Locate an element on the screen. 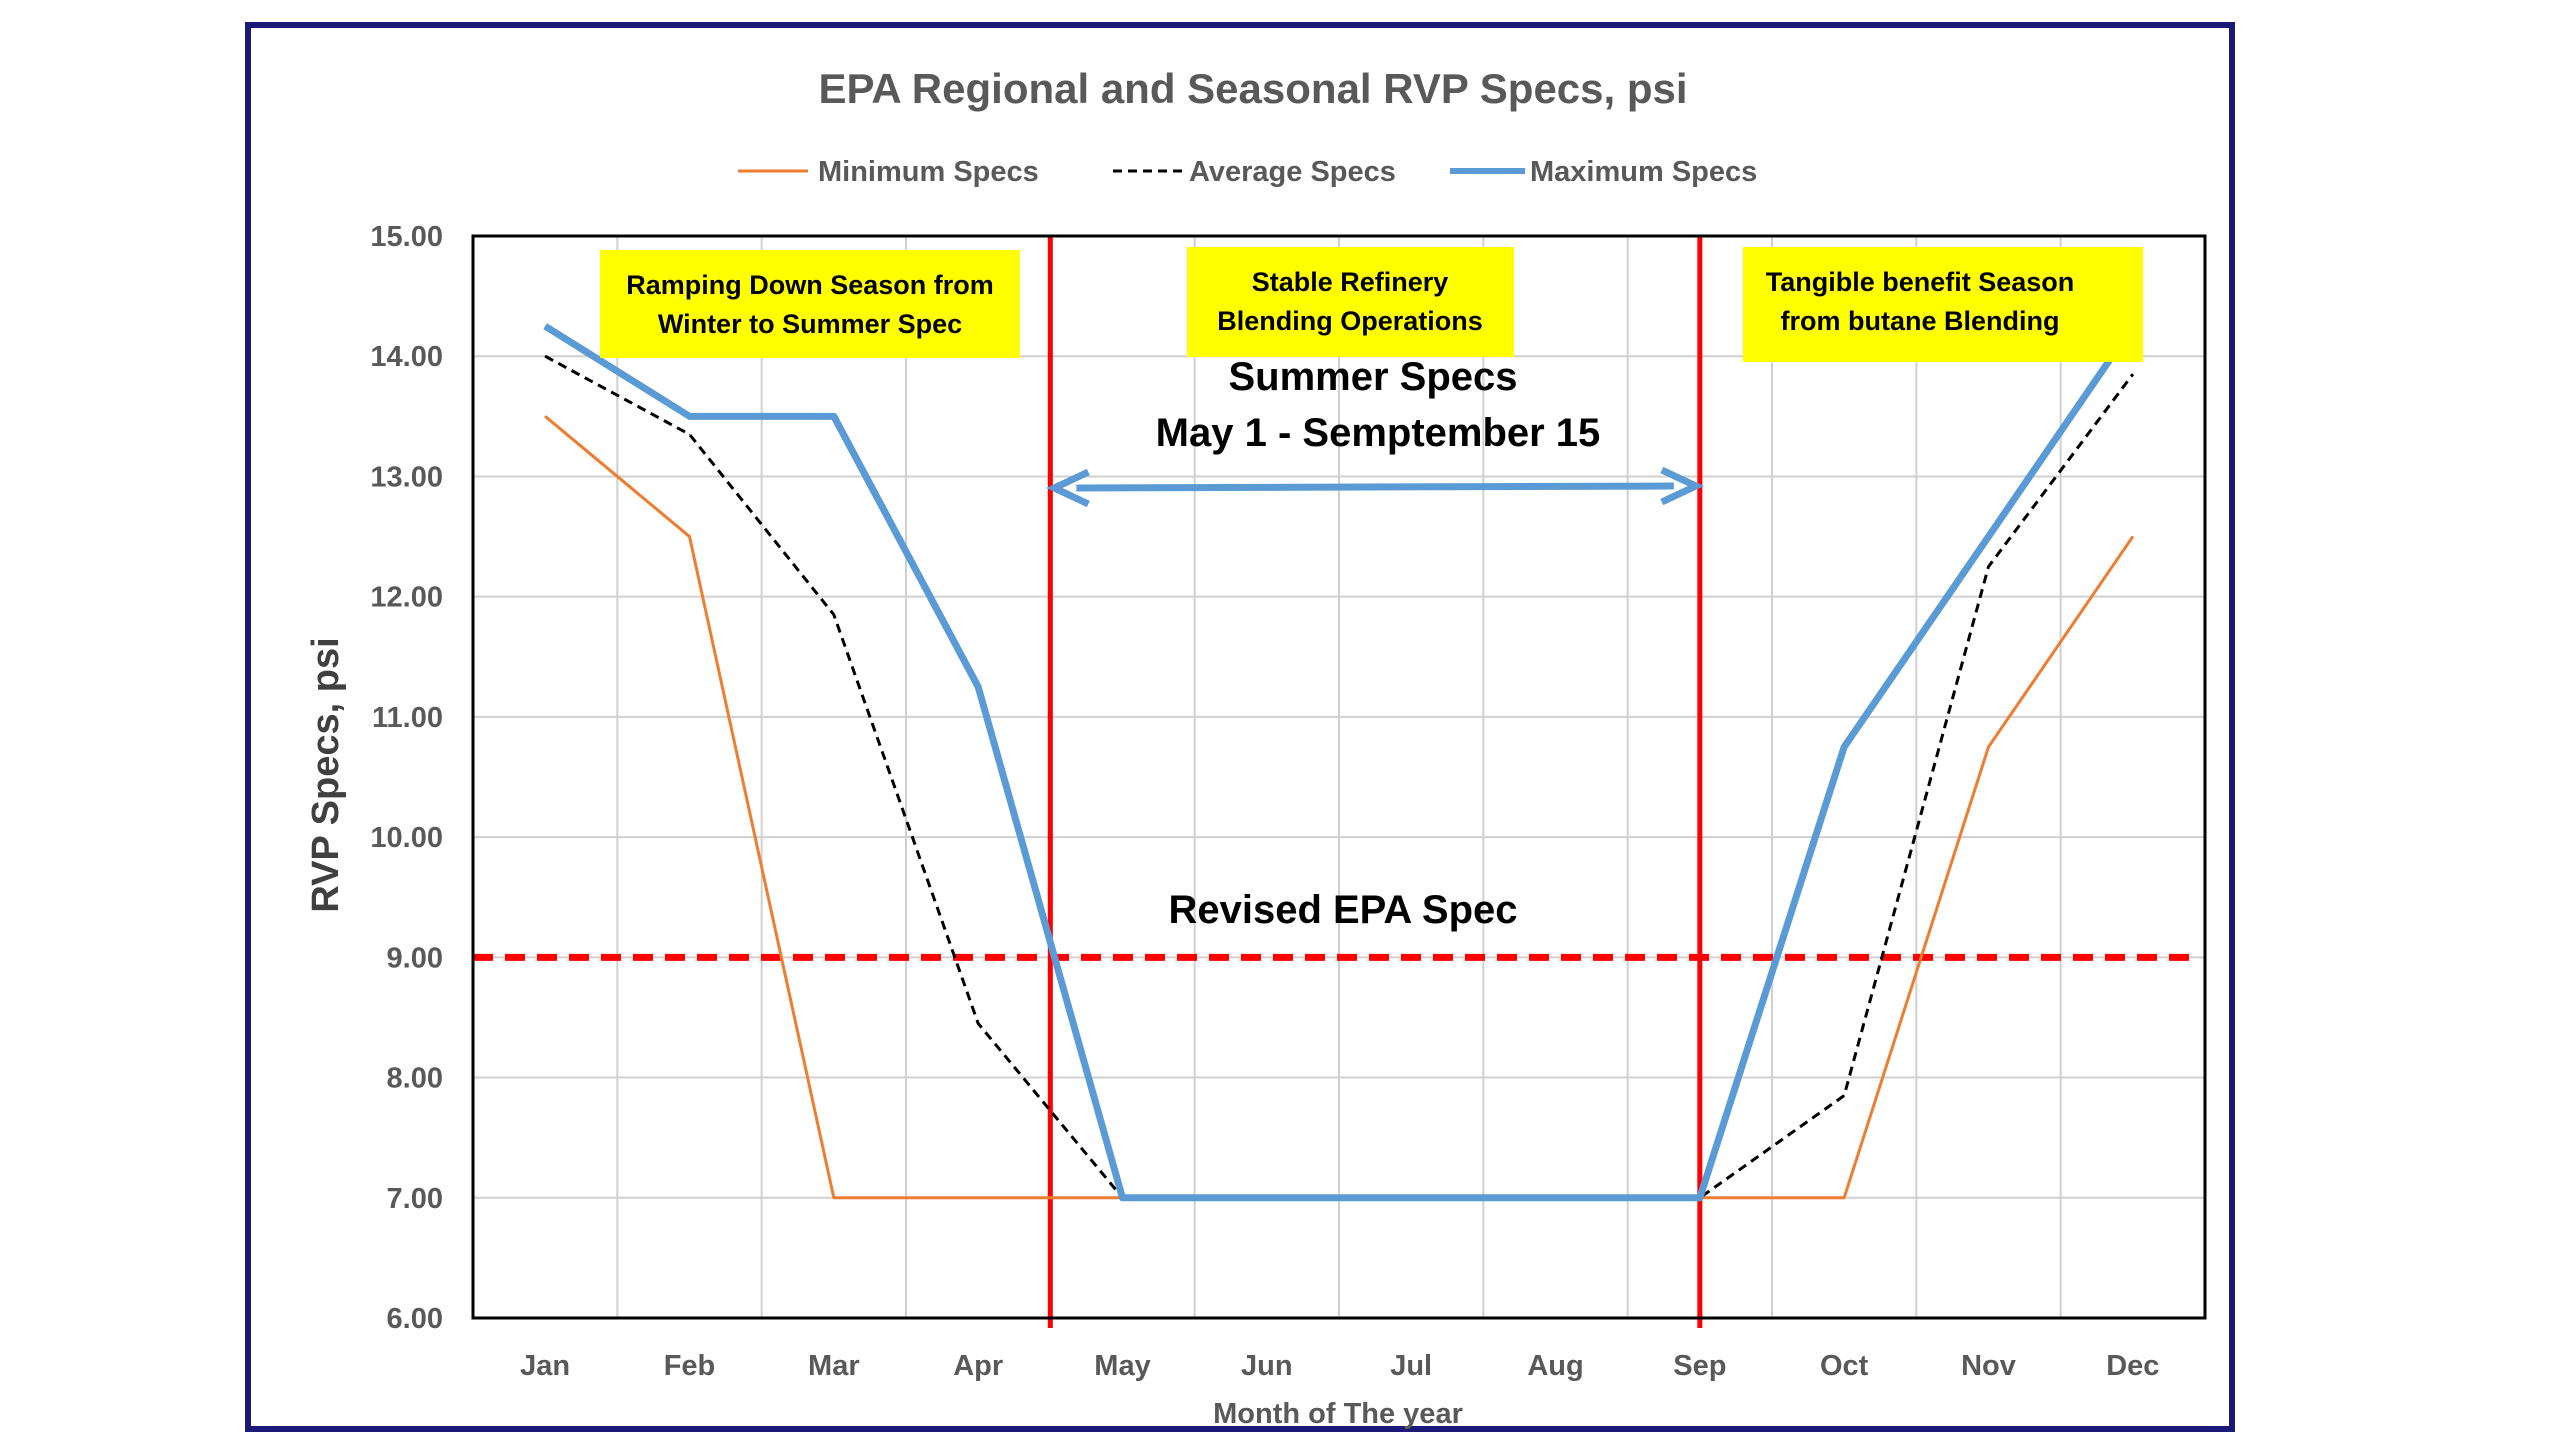  x-tick-label: Jul is located at coordinates (1411, 1366).